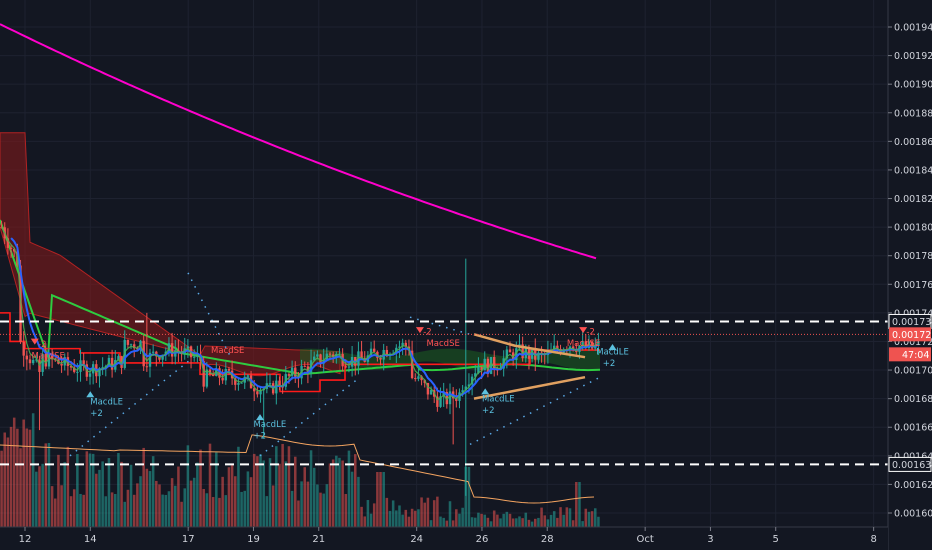  What do you see at coordinates (910, 321) in the screenshot?
I see `price-badge: 0.001734` at bounding box center [910, 321].